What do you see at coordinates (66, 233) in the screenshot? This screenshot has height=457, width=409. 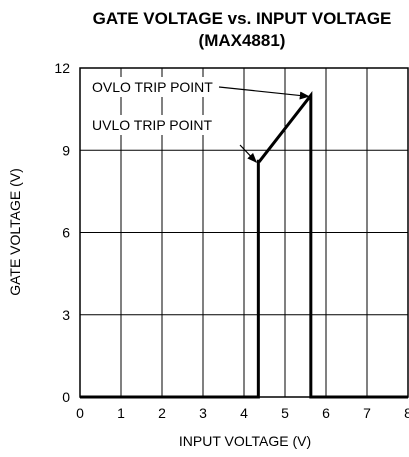 I see `y-tick-label: 6` at bounding box center [66, 233].